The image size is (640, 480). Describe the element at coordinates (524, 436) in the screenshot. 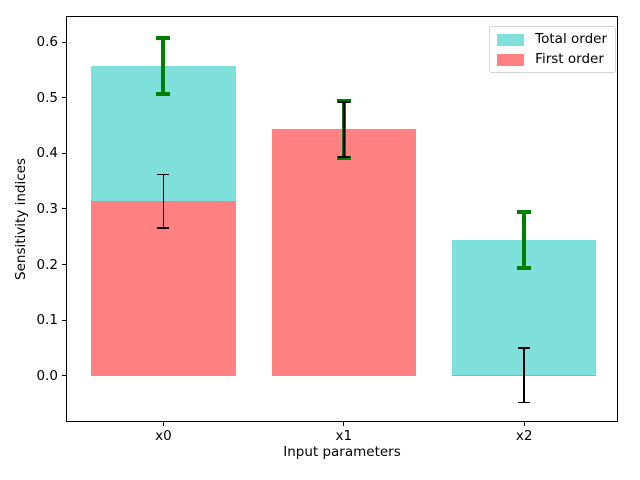

I see `x-tick-label: x2` at that location.